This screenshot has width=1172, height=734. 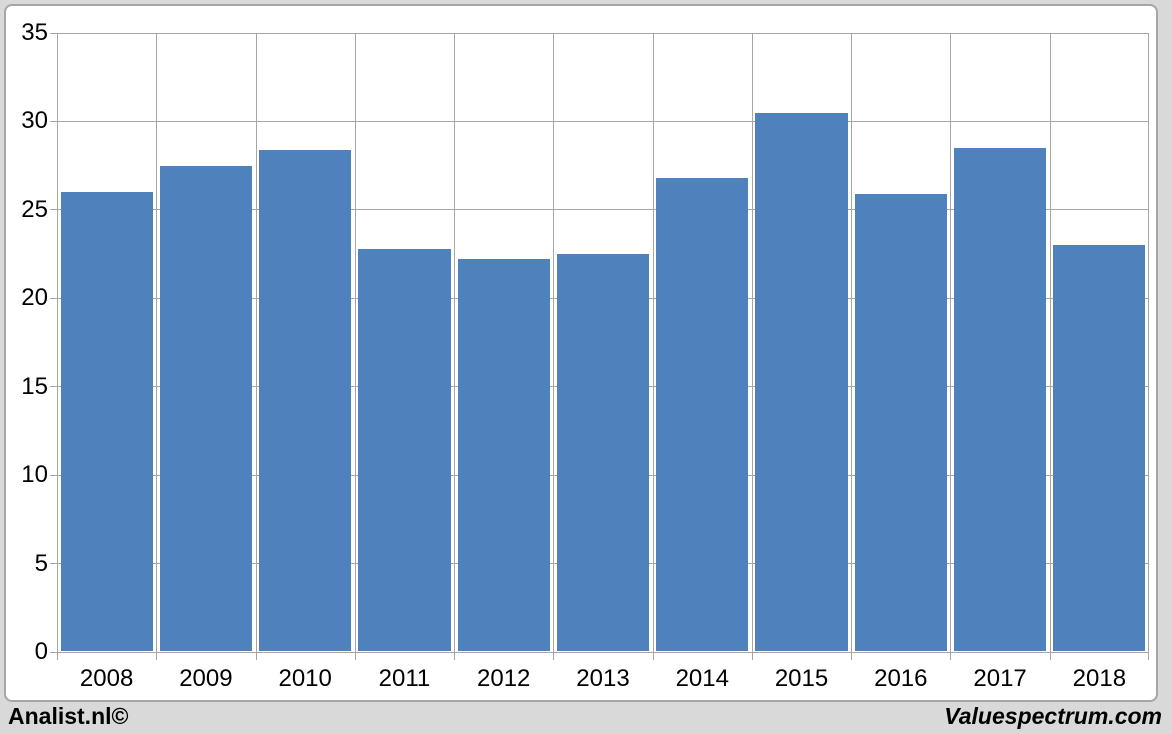 What do you see at coordinates (34, 32) in the screenshot?
I see `y-axis-tick-label: 35` at bounding box center [34, 32].